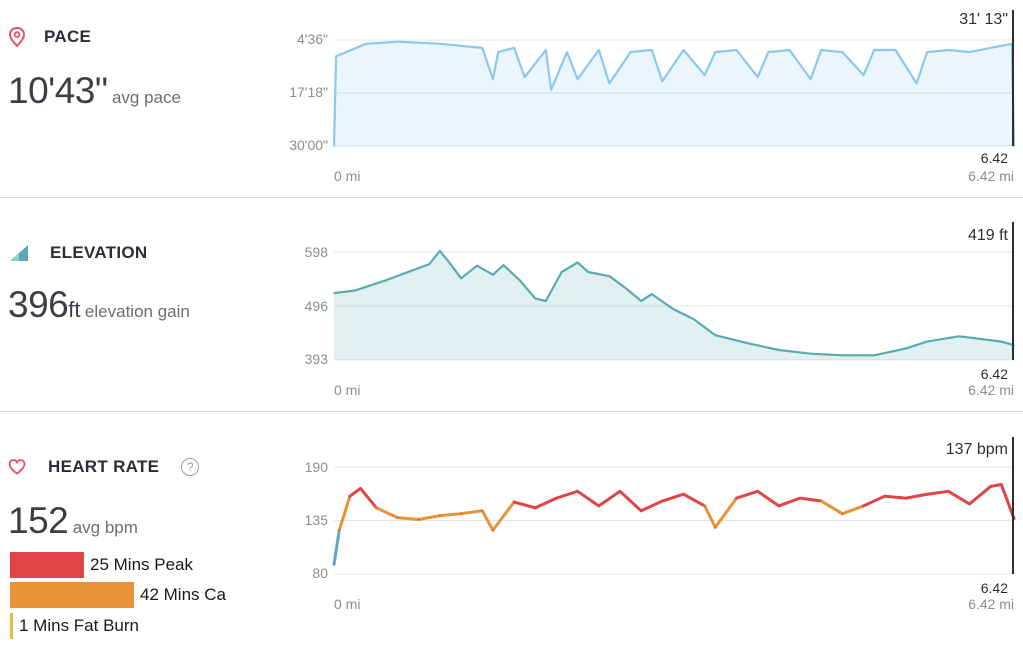 This screenshot has width=1023, height=646. Describe the element at coordinates (991, 390) in the screenshot. I see `elevation-x-end: 6.42 mi` at that location.